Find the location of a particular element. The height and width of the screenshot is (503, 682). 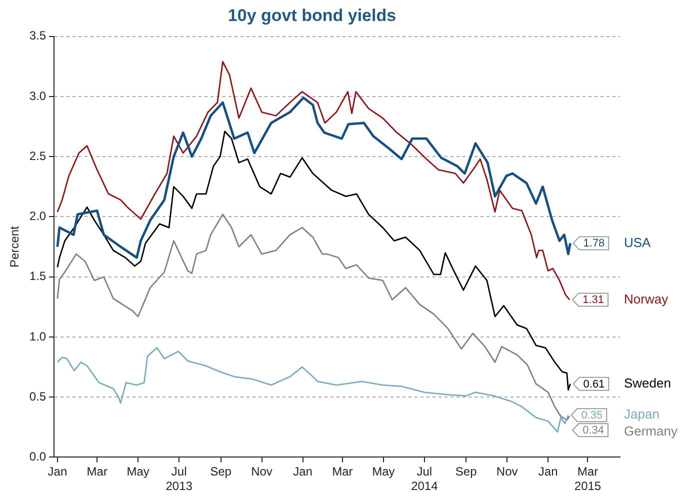

text: Sweden is located at coordinates (647, 382).